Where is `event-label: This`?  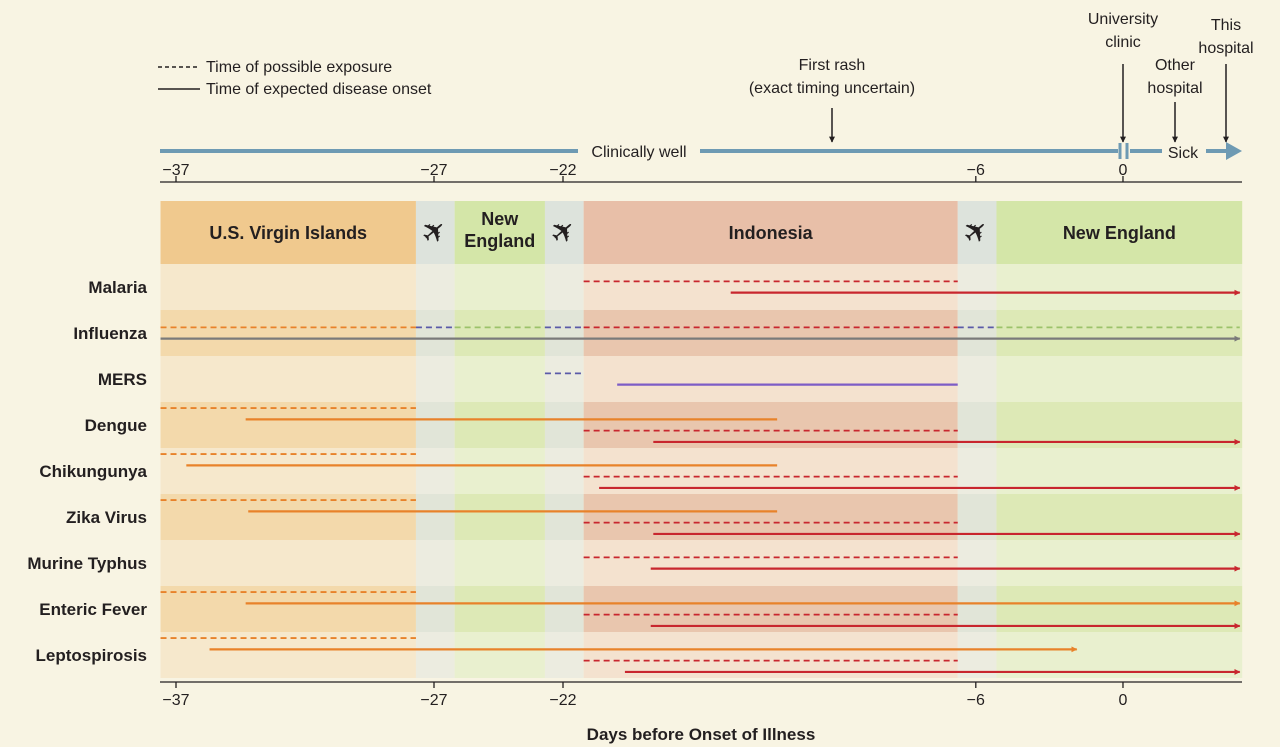 event-label: This is located at coordinates (1226, 25).